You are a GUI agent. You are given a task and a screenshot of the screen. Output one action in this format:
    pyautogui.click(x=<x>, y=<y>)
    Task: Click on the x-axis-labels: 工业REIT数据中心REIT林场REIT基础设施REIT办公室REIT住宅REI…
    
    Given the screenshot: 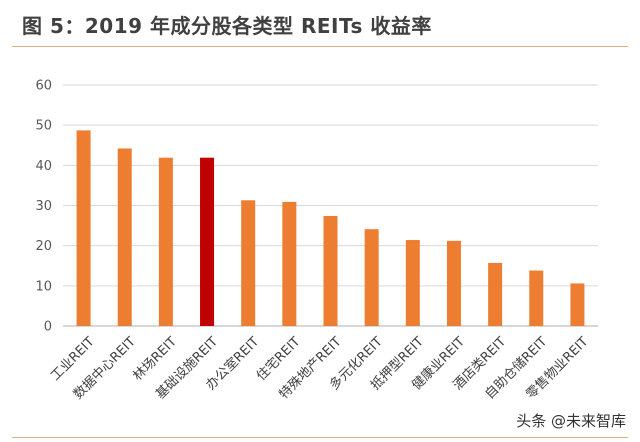 What is the action you would take?
    pyautogui.click(x=319, y=368)
    